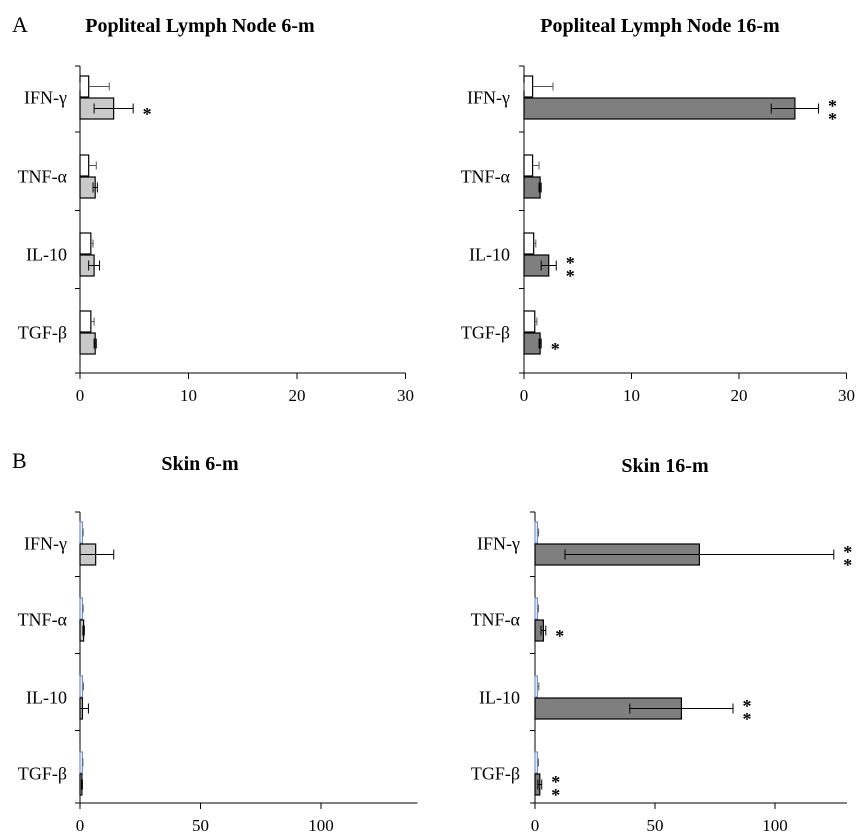 This screenshot has height=839, width=862. Describe the element at coordinates (19, 460) in the screenshot. I see `panel-label-b: B` at that location.